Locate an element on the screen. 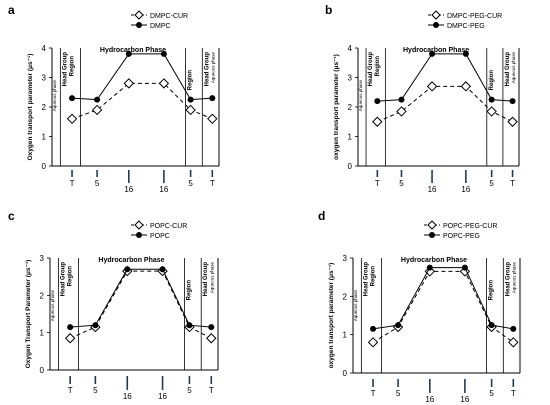 The image size is (550, 405). panel-letter: c is located at coordinates (11, 216).